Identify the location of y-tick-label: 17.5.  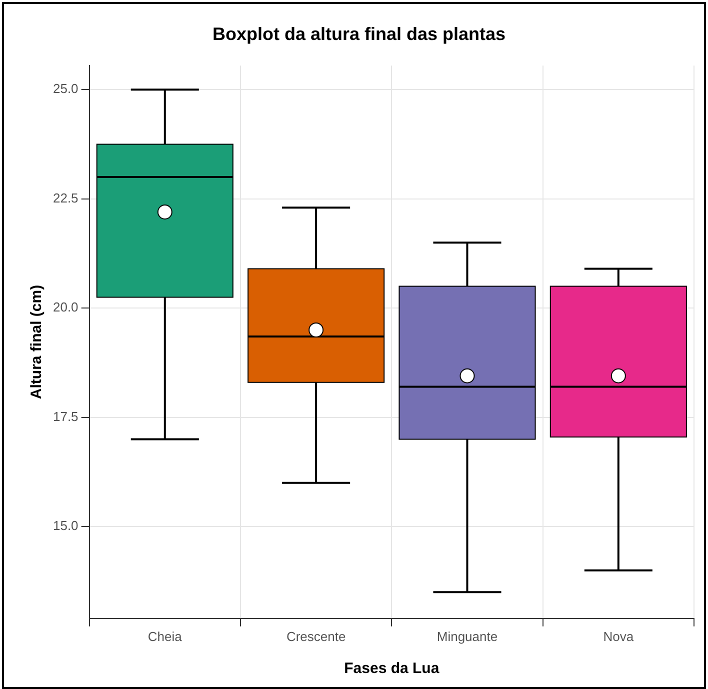
(65, 416).